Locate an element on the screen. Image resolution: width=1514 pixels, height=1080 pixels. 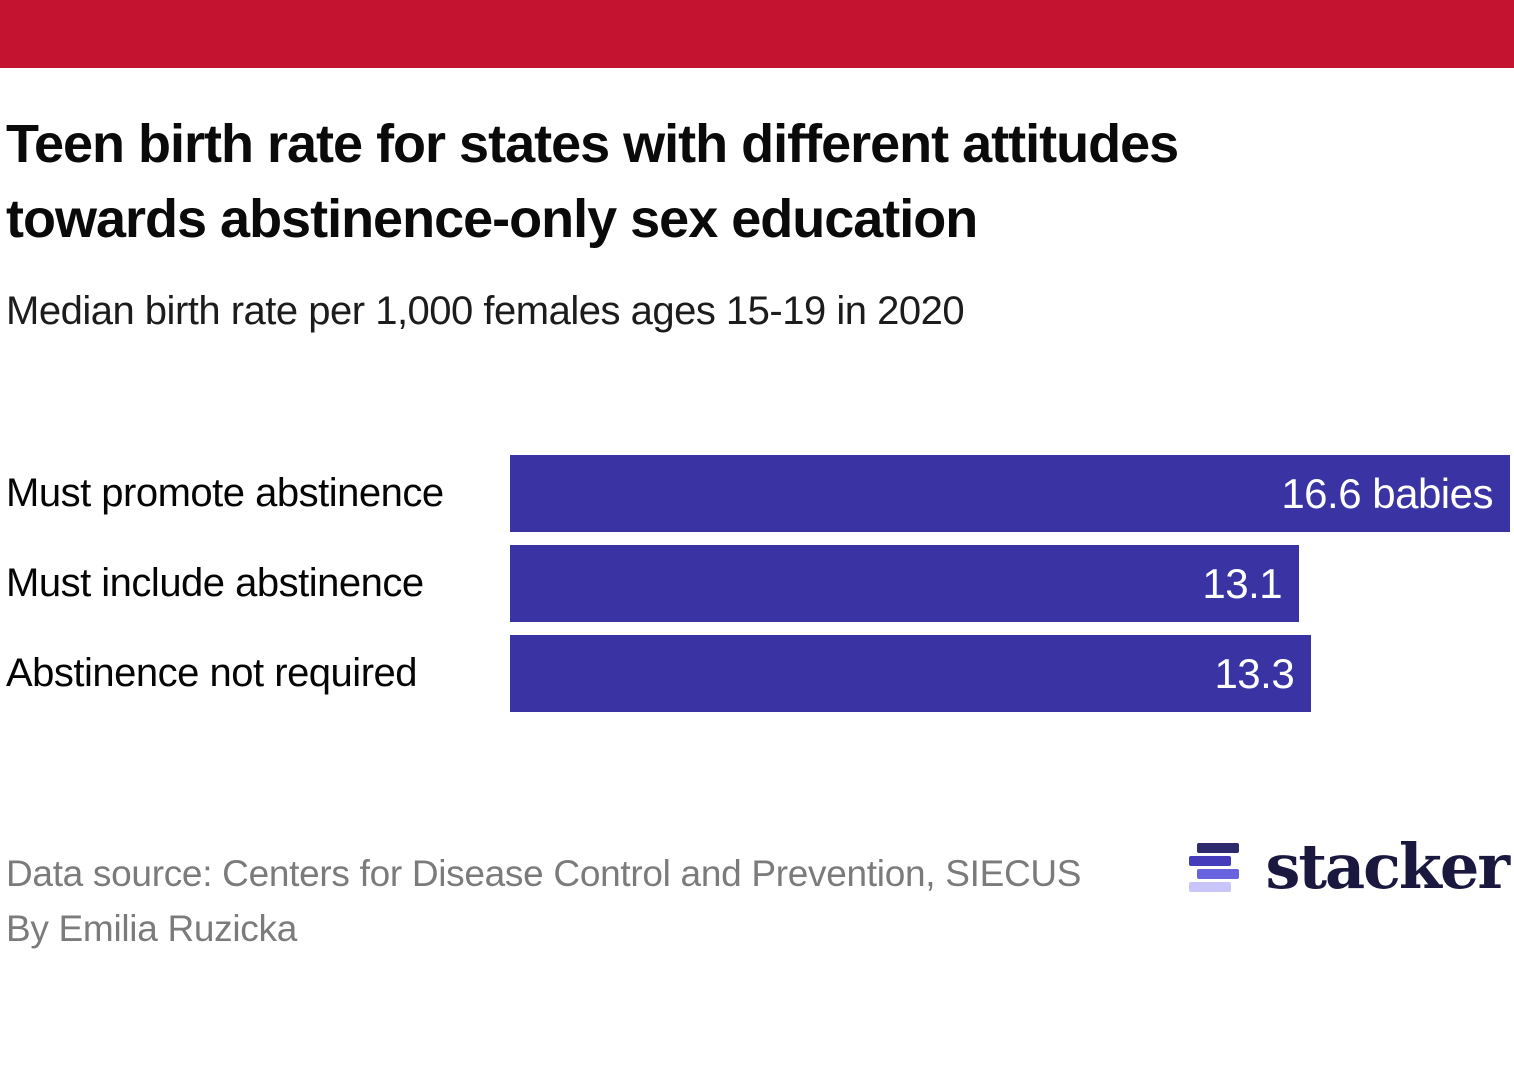
stacker-wordmark: stacker is located at coordinates (1387, 866).